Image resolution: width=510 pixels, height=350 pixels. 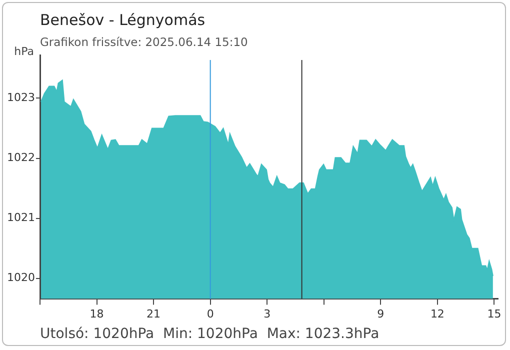 What do you see at coordinates (21, 157) in the screenshot?
I see `y-tick-label: 1022` at bounding box center [21, 157].